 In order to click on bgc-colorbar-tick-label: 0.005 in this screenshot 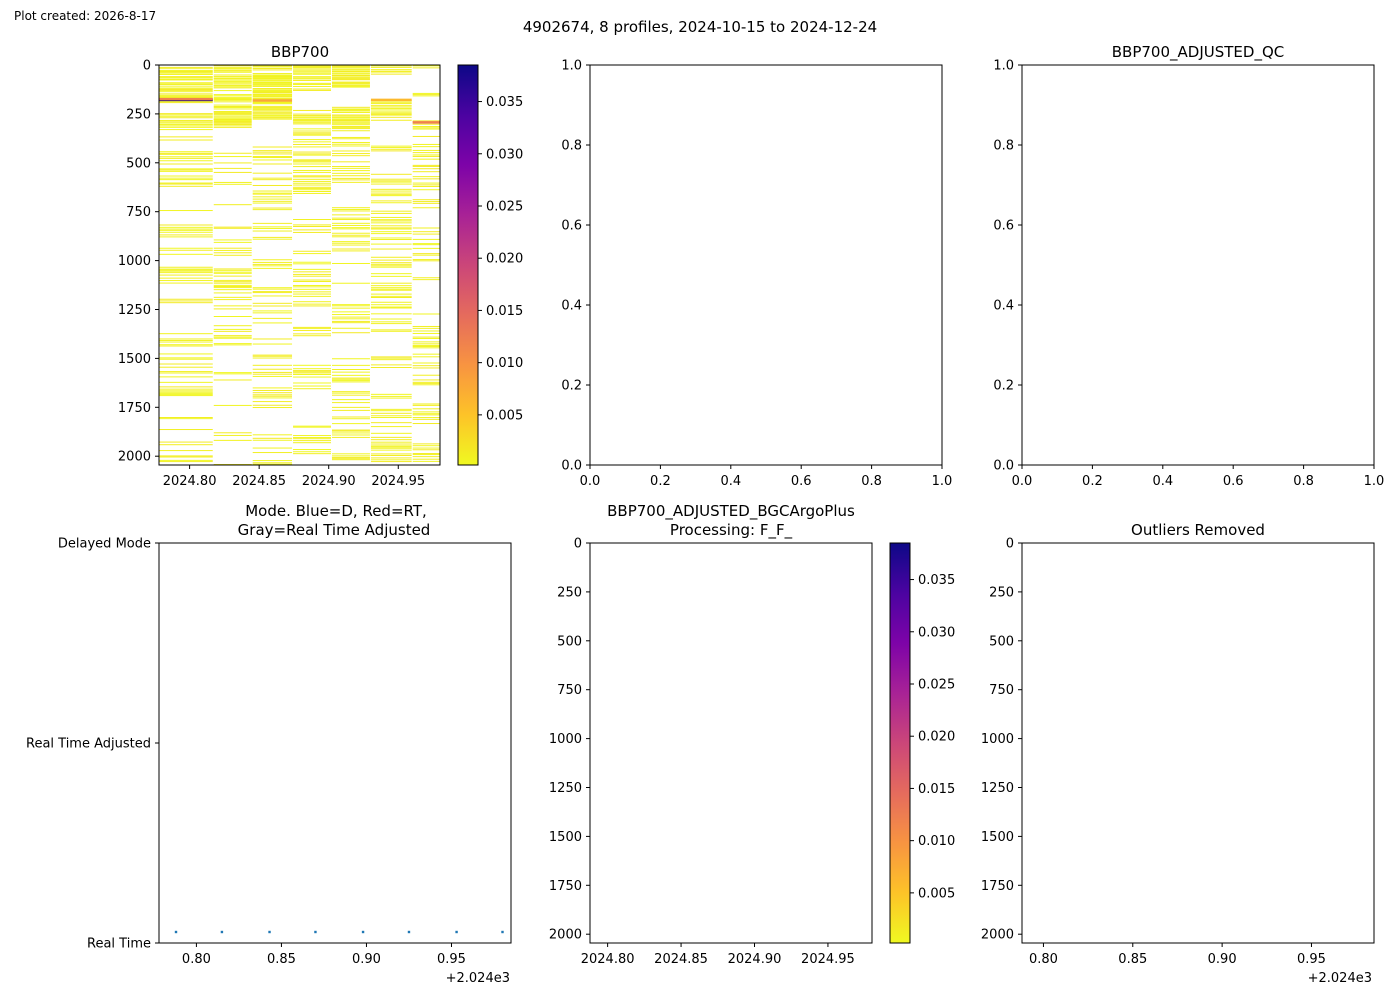, I will do `click(936, 893)`.